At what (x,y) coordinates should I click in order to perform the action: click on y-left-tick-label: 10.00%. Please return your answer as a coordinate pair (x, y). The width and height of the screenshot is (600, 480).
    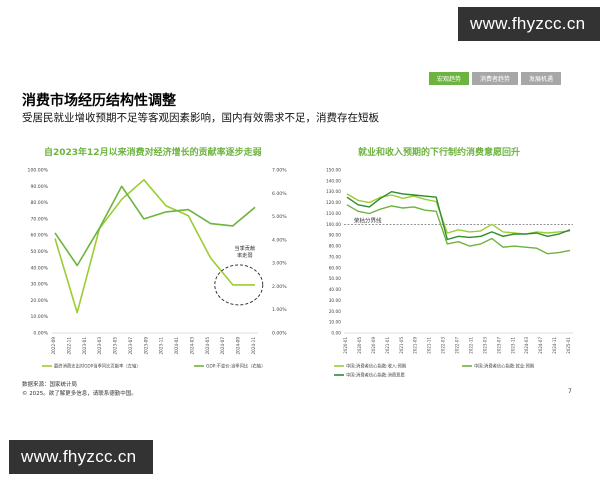
    Looking at the image, I should click on (39, 317).